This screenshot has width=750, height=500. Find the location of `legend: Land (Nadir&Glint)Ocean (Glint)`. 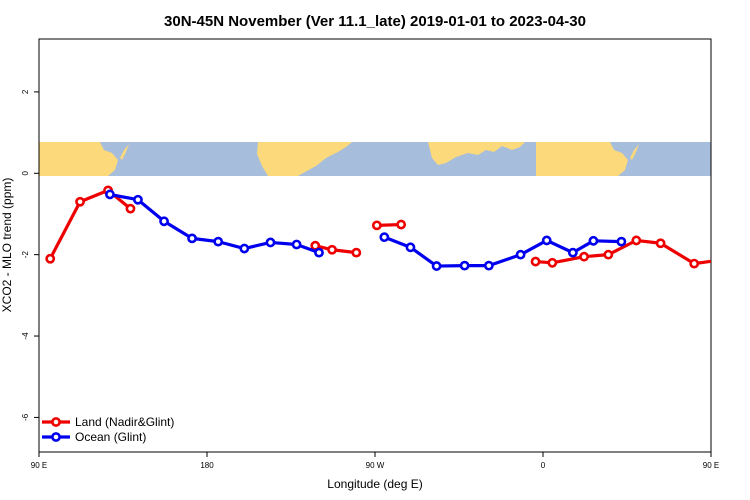

legend: Land (Nadir&Glint)Ocean (Glint) is located at coordinates (108, 429).